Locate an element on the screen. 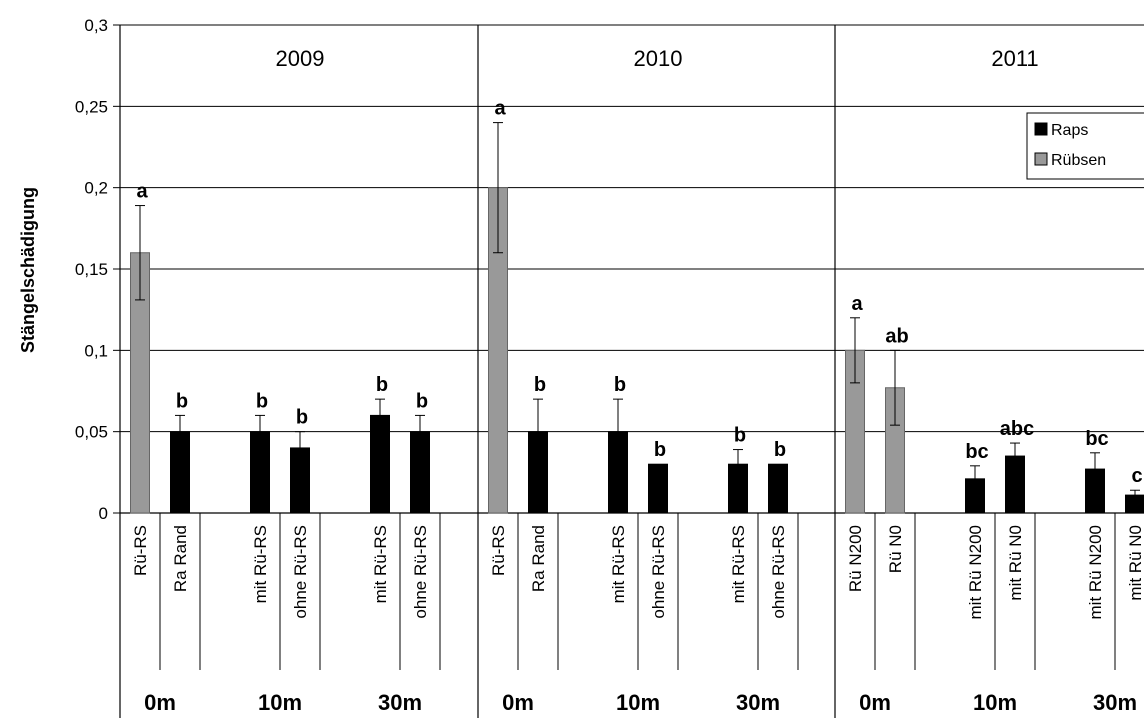 The image size is (1144, 718). legend-box is located at coordinates (1085, 146).